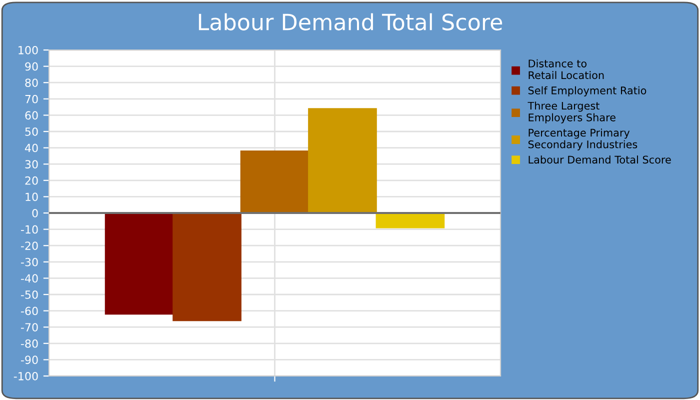 The width and height of the screenshot is (700, 400). I want to click on legend-label: Labour Demand Total Score, so click(599, 160).